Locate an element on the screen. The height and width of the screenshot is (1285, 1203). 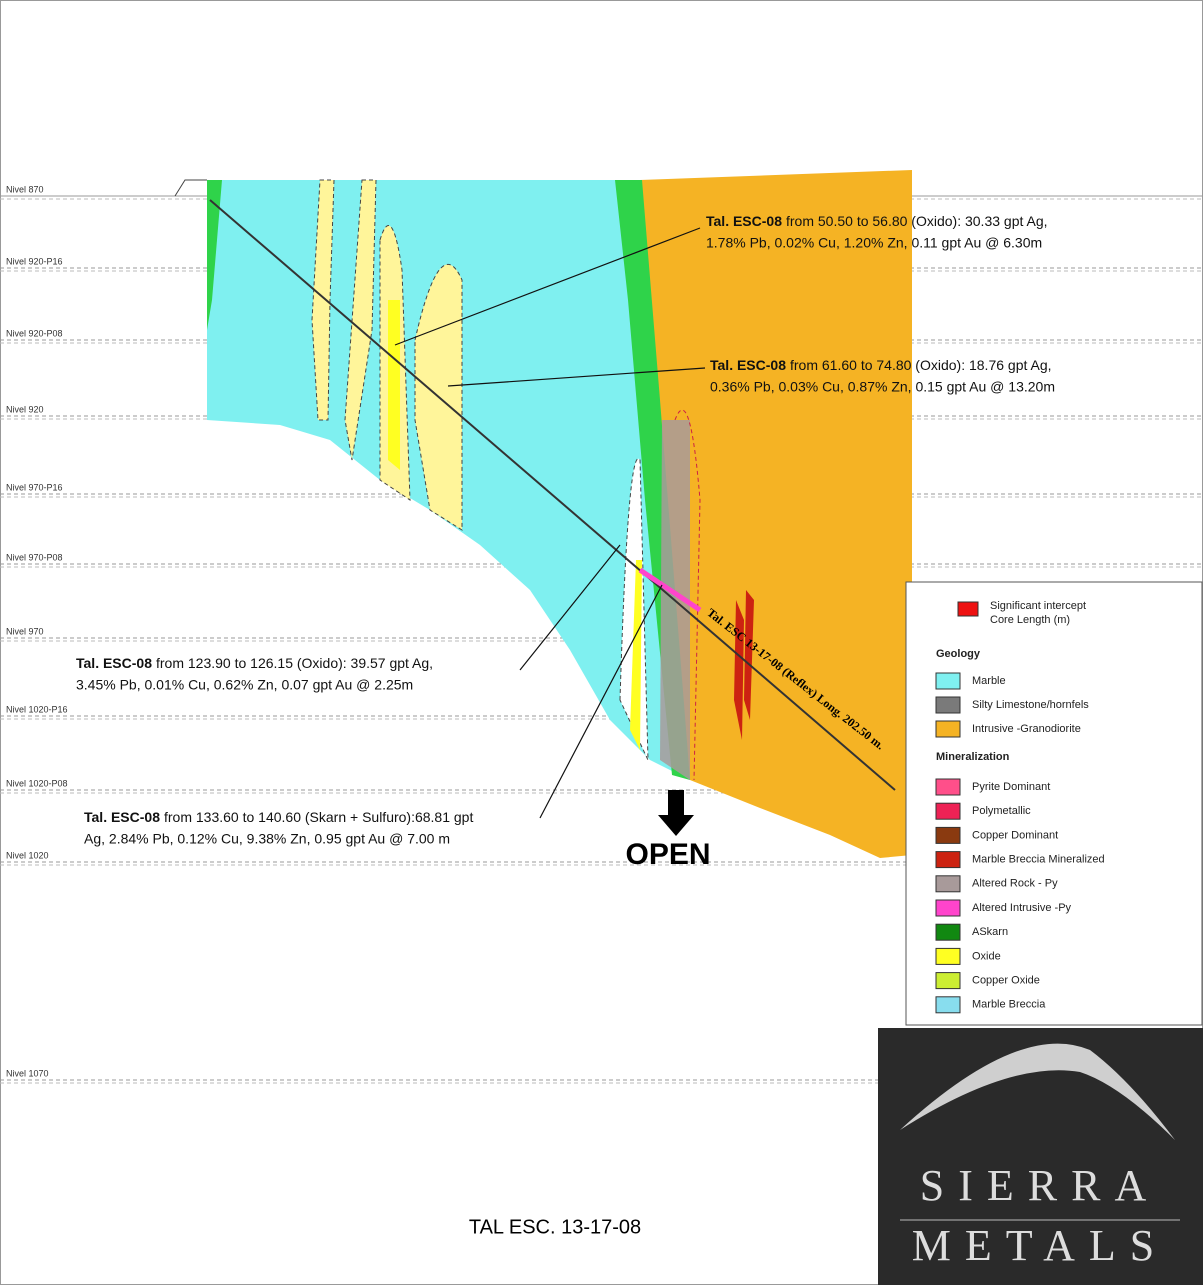
legend-label: Silty Limestone/hornfels is located at coordinates (1030, 705).